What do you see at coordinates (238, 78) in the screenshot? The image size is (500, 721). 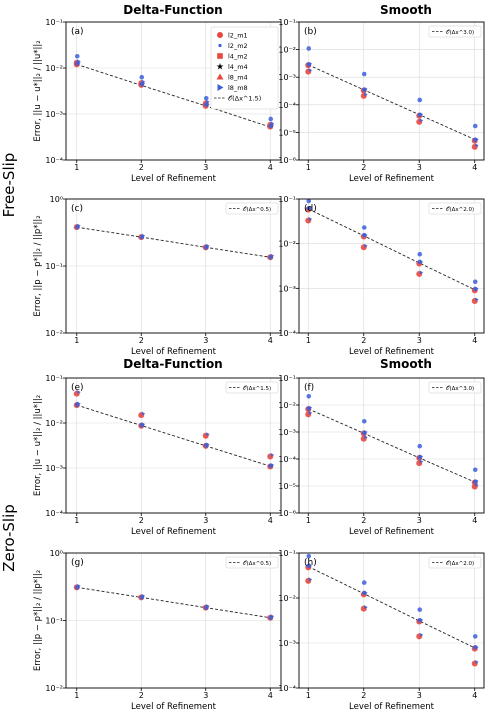 I see `legend-label: l8_m4` at bounding box center [238, 78].